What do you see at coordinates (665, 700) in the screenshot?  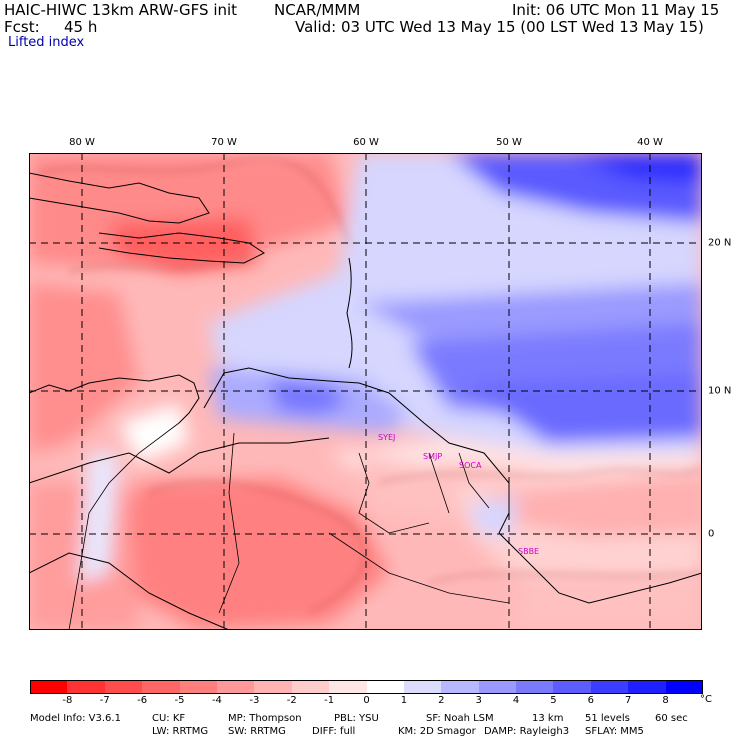 I see `colorbar-label: 8` at bounding box center [665, 700].